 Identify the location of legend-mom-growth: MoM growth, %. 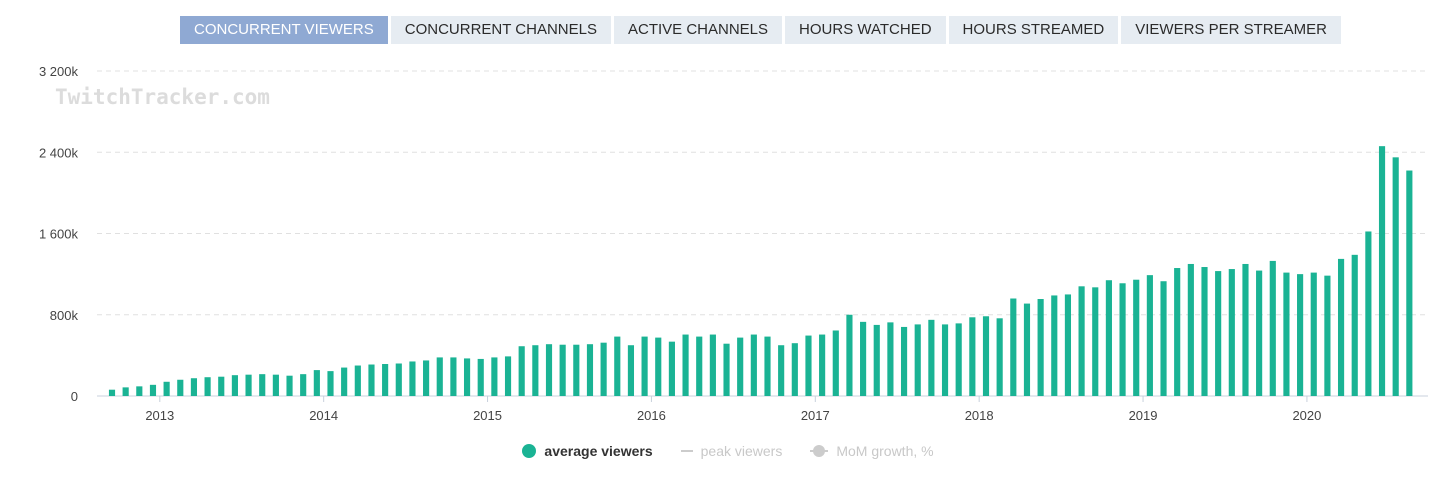
(872, 451).